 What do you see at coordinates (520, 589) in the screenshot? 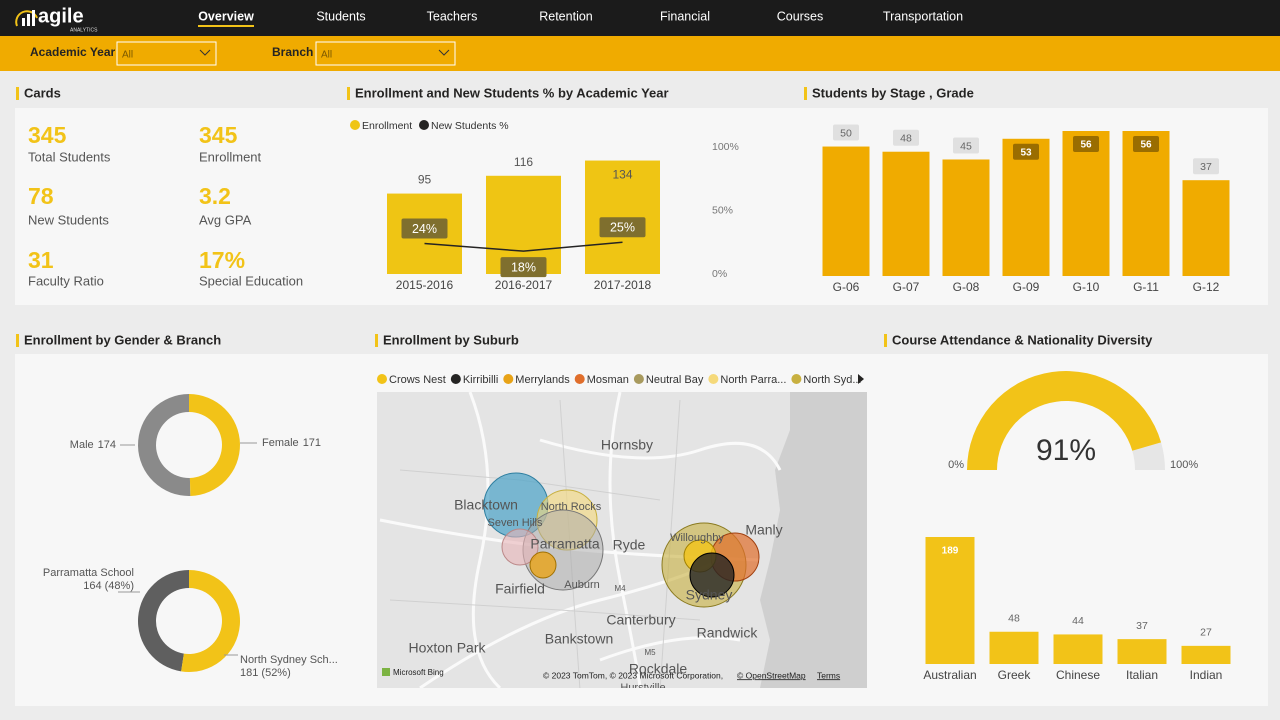
I see `map-place: Fairfield` at bounding box center [520, 589].